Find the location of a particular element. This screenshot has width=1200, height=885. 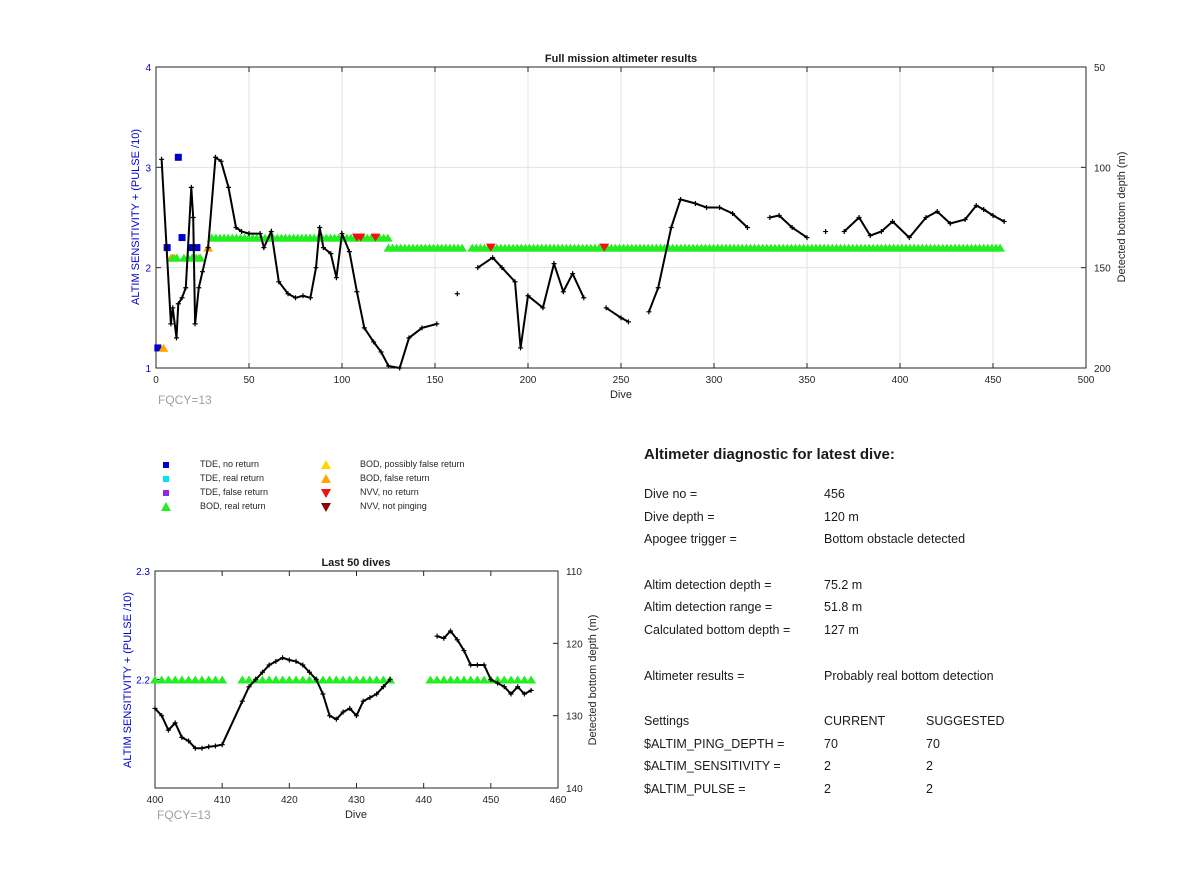

x-tick-label: 410 is located at coordinates (222, 800).